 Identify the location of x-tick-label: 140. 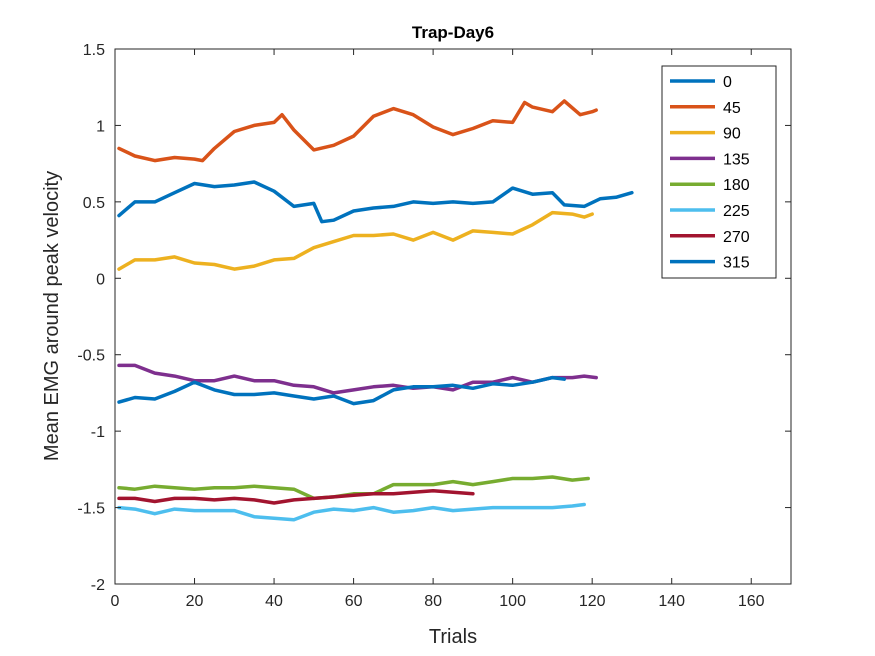
(671, 601).